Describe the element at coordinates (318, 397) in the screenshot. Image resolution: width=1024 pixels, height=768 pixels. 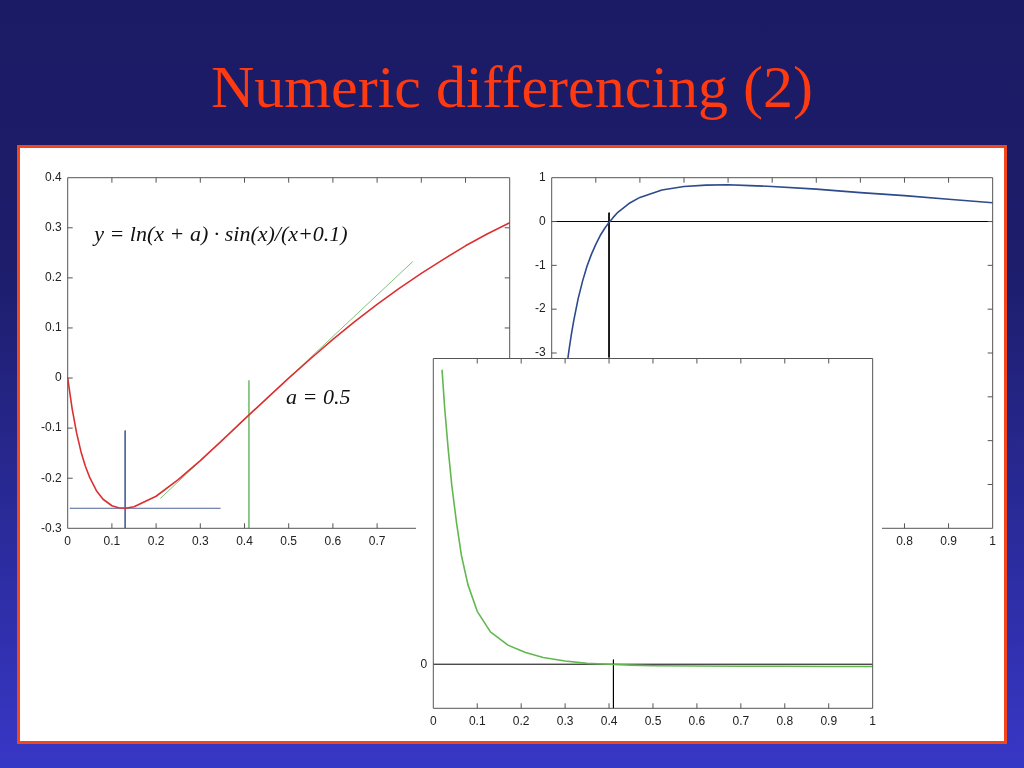
I see `annotation: a = 0.5` at that location.